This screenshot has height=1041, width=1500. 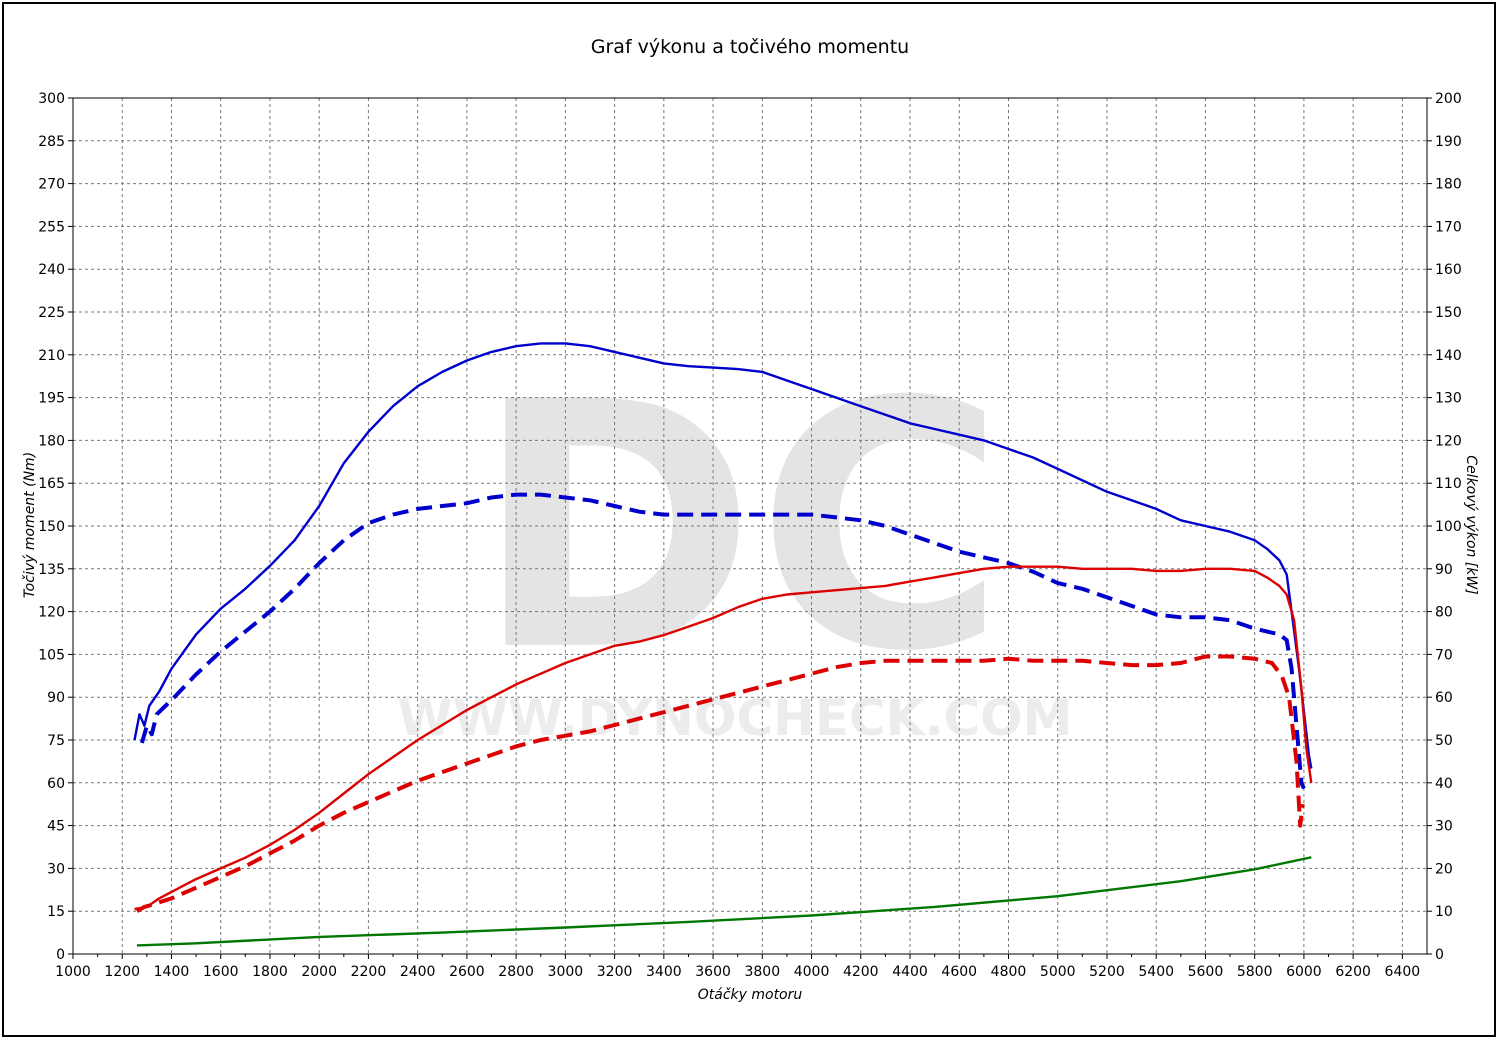 I want to click on y-left-tick-label: 255, so click(x=51, y=227).